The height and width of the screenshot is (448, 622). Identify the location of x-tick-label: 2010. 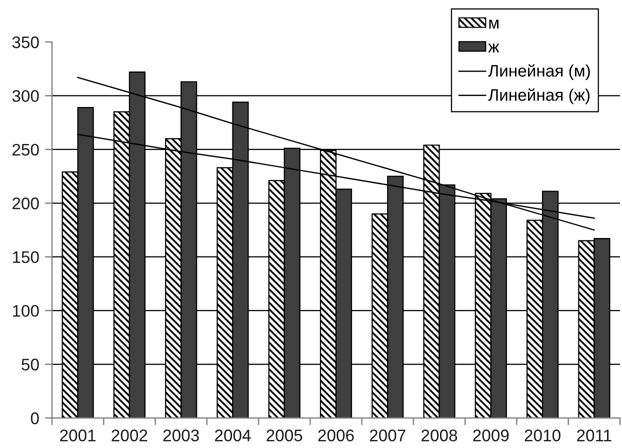
(542, 436).